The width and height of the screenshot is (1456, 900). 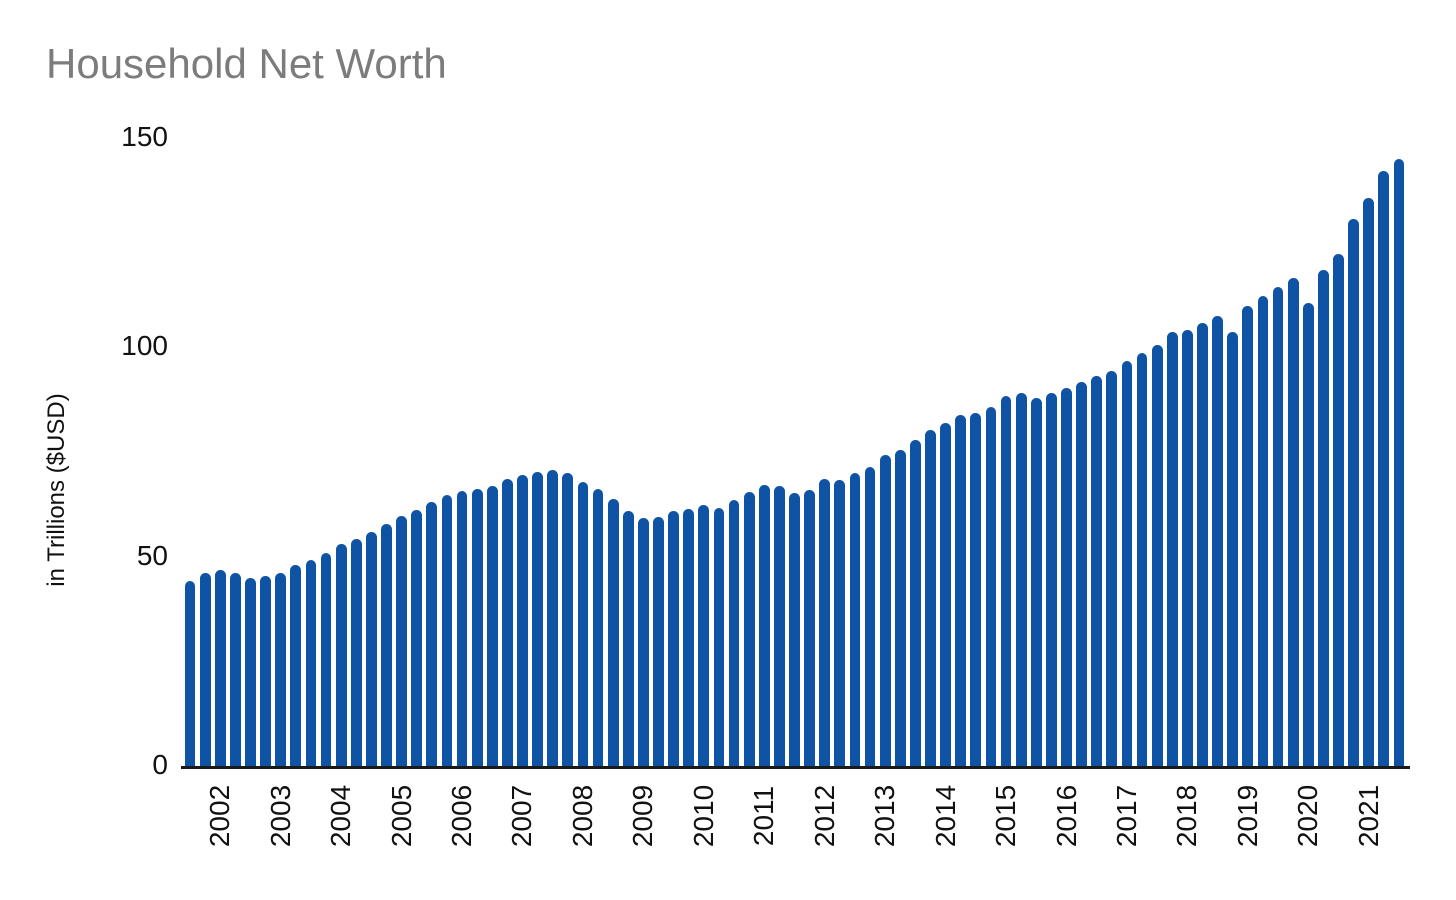 I want to click on bar-2005Q2, so click(x=417, y=637).